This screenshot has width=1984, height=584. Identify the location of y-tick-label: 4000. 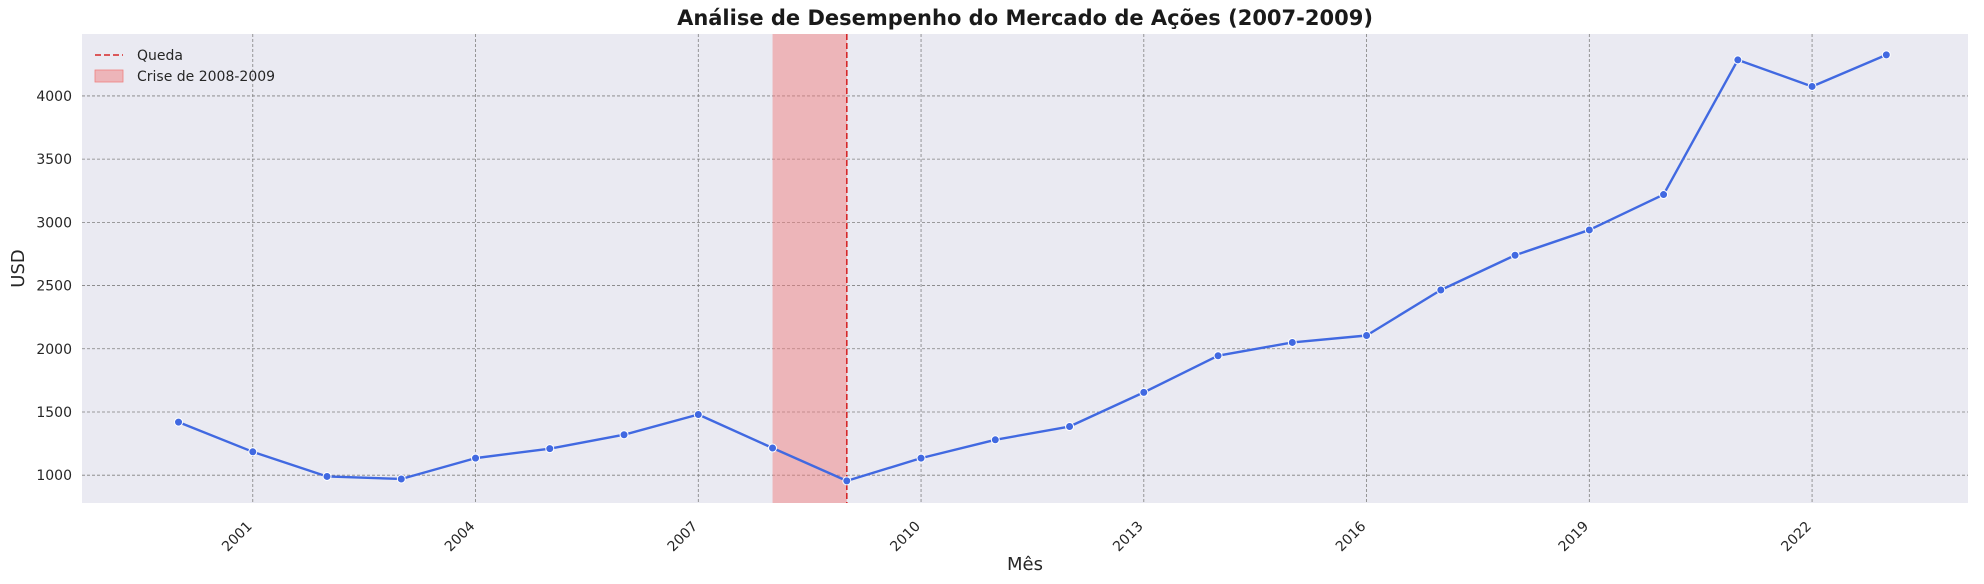
(54, 97).